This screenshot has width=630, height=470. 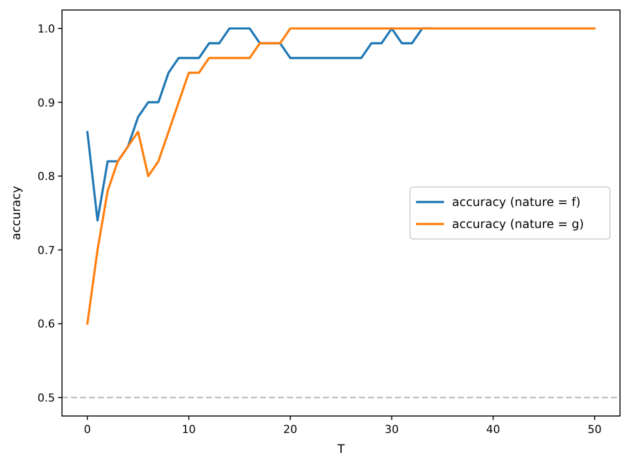 I want to click on x-tick-label: 20, so click(x=290, y=429).